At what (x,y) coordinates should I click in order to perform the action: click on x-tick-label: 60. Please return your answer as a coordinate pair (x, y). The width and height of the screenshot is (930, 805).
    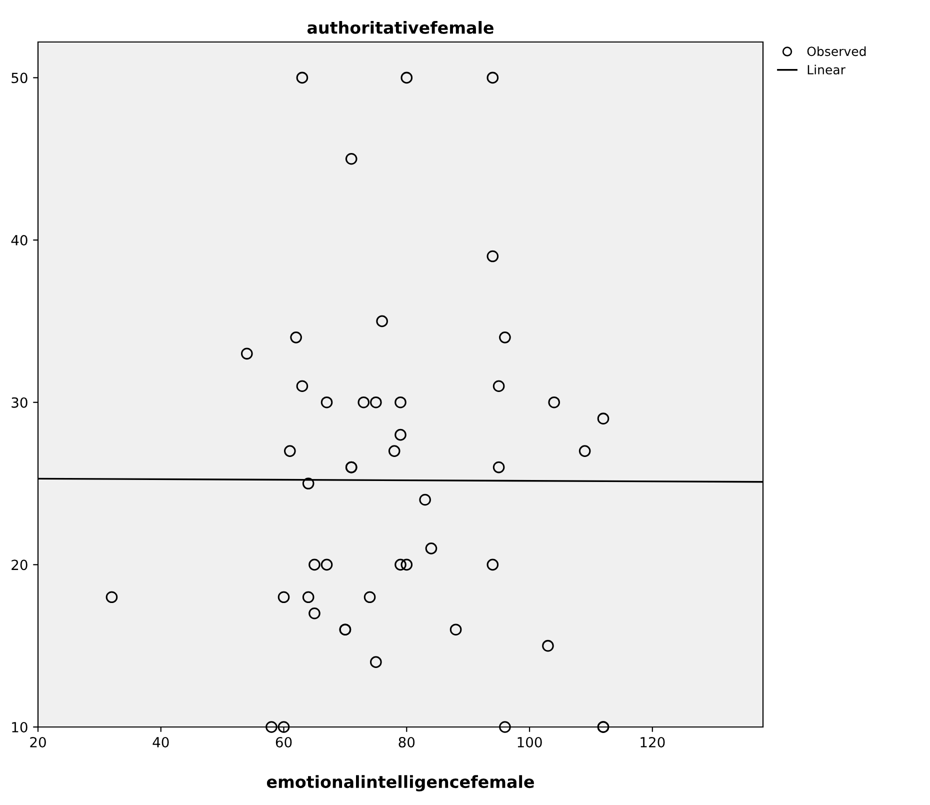
    Looking at the image, I should click on (284, 742).